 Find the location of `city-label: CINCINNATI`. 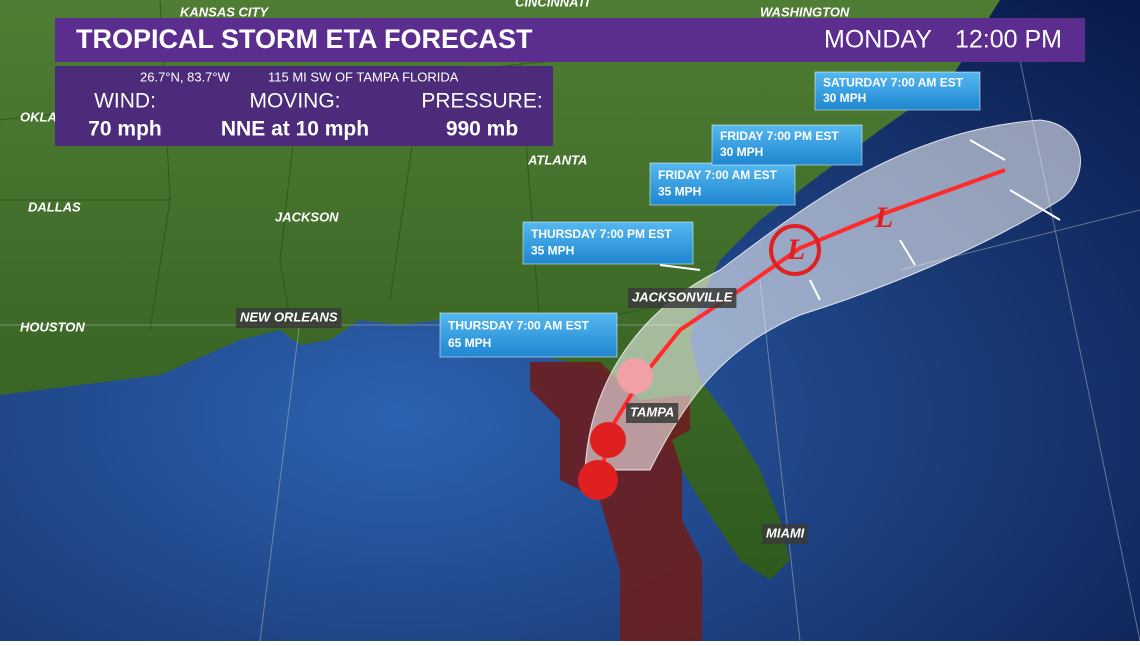

city-label: CINCINNATI is located at coordinates (552, 4).